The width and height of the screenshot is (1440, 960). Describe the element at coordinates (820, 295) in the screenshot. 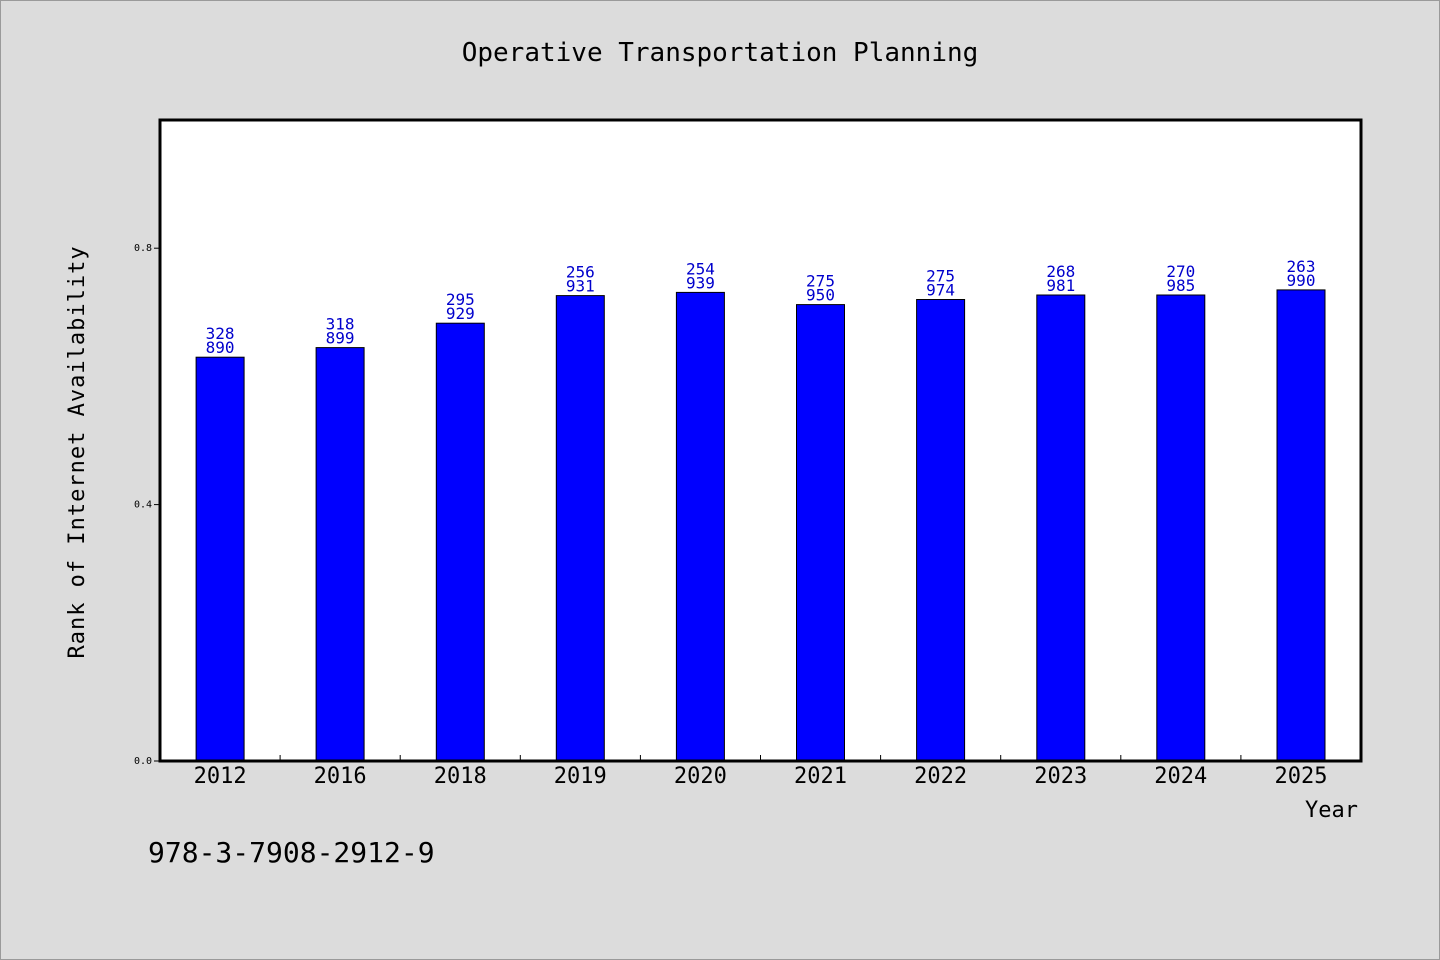

I see `bar-data-label: 950` at that location.